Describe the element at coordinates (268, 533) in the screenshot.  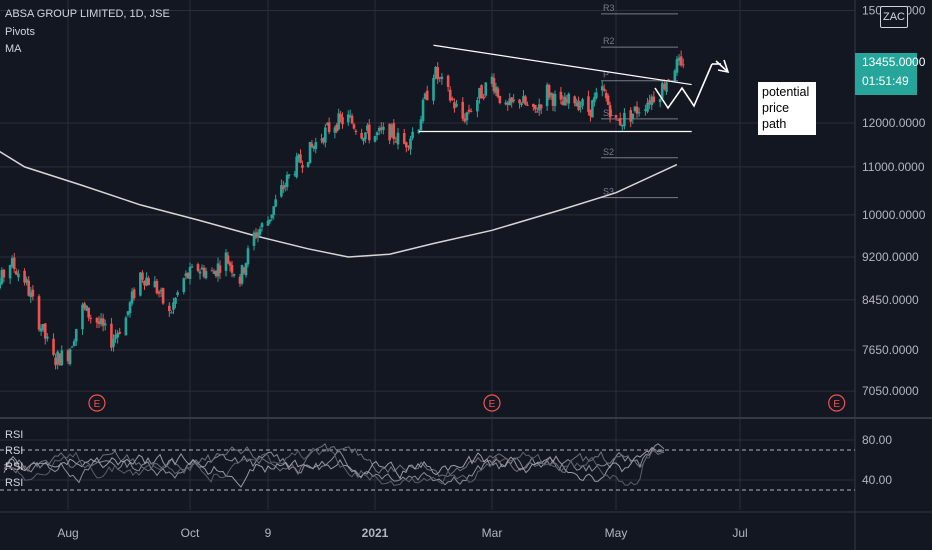
I see `time-axis-label: 9` at that location.